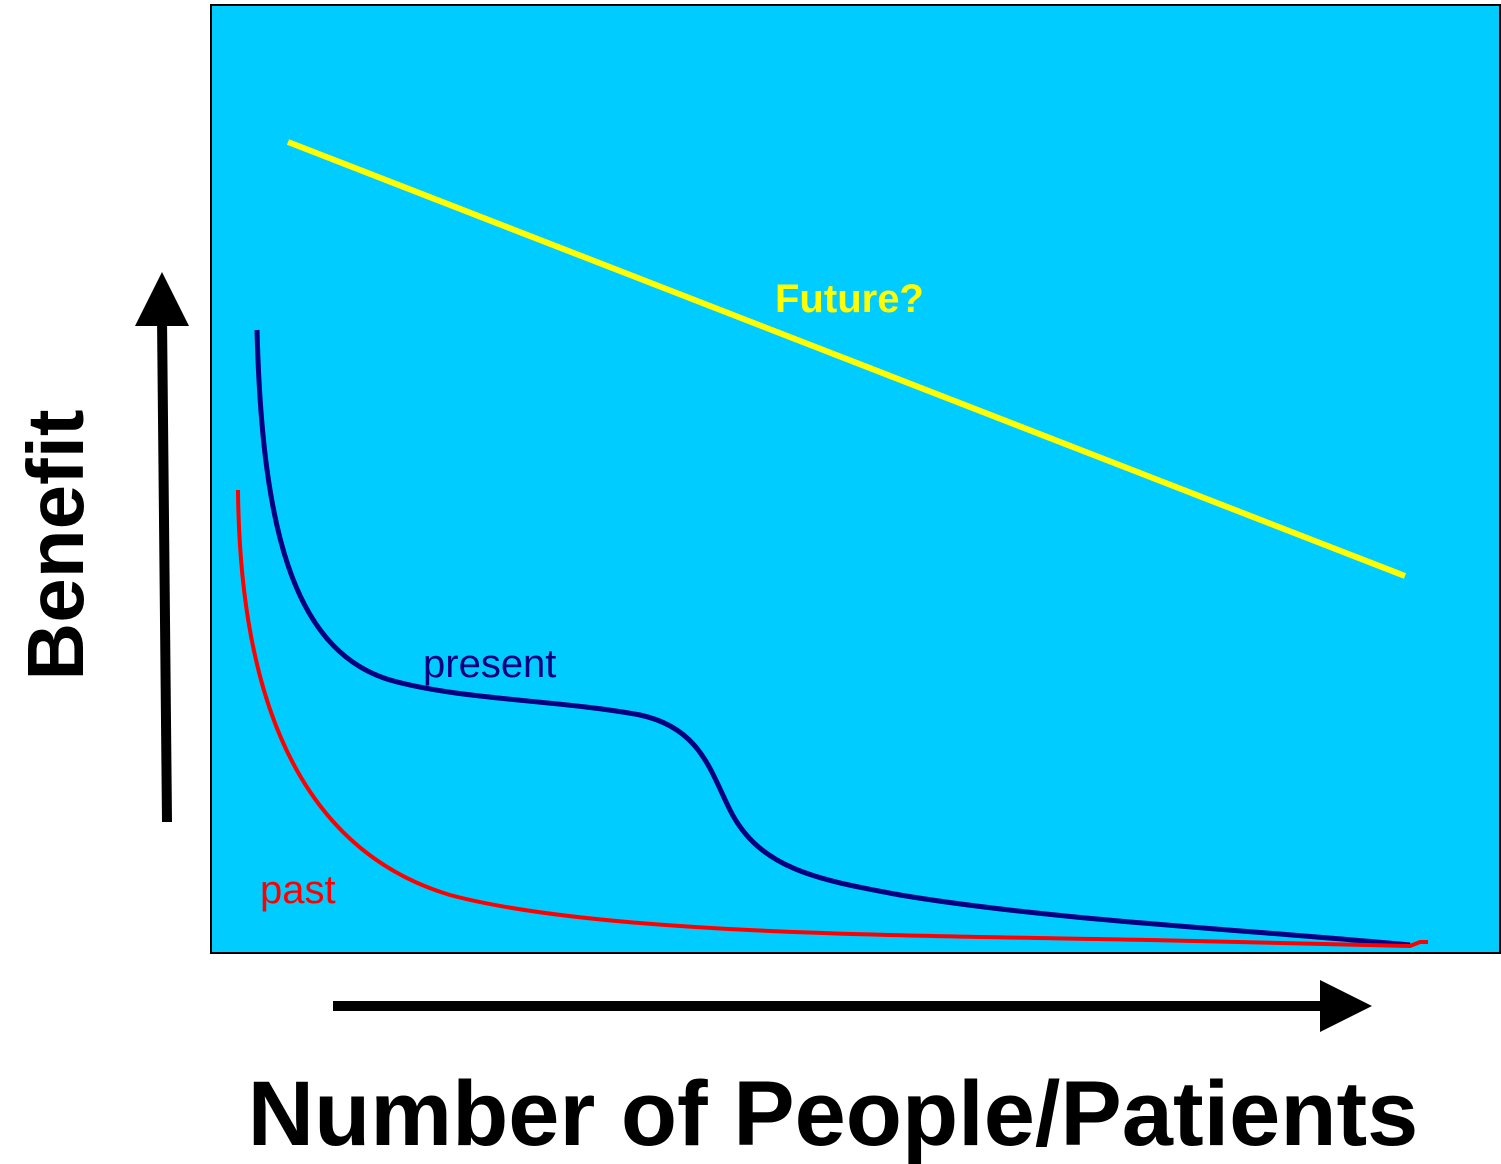 The width and height of the screenshot is (1501, 1164). What do you see at coordinates (833, 1113) in the screenshot?
I see `x-axis-label: Number of People/Patients` at bounding box center [833, 1113].